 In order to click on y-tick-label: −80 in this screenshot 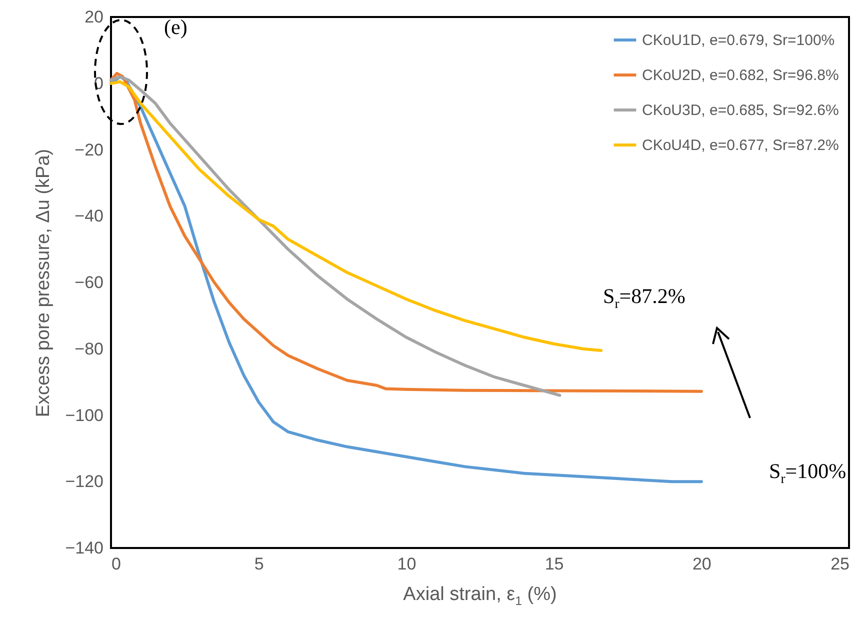, I will do `click(89, 348)`.